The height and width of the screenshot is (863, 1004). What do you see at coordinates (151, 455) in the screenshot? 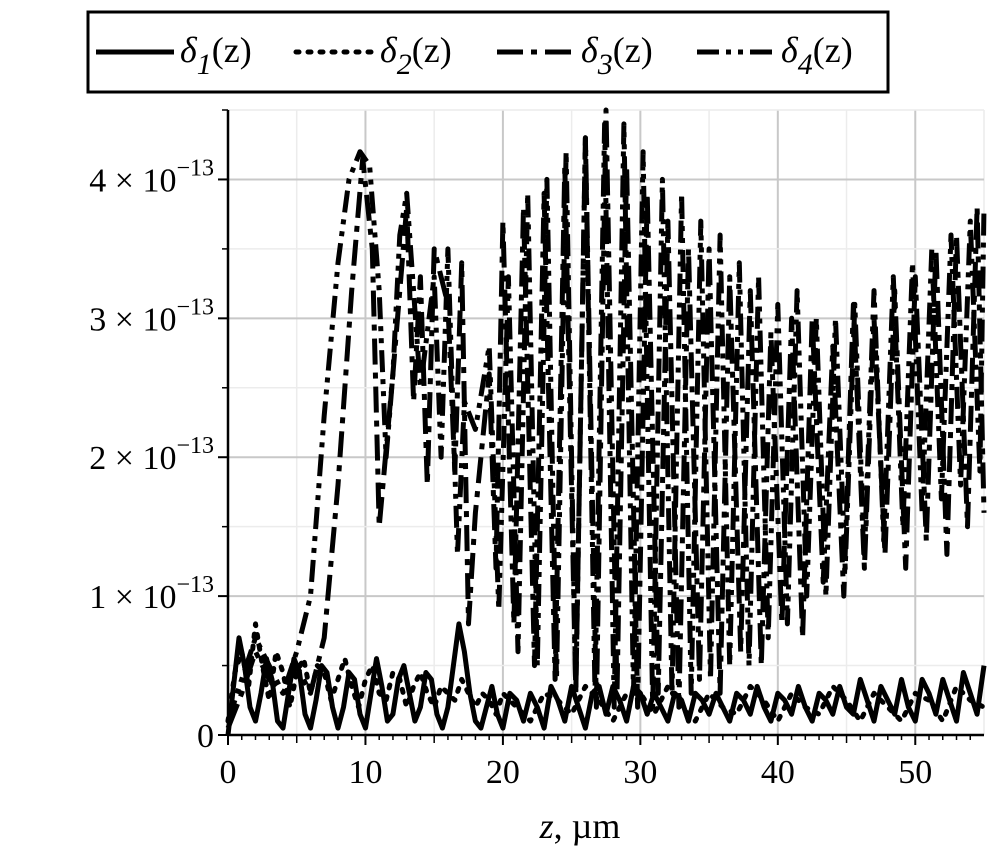
I see `y-tick-label: 2 × 10⁻¹³` at bounding box center [151, 455].